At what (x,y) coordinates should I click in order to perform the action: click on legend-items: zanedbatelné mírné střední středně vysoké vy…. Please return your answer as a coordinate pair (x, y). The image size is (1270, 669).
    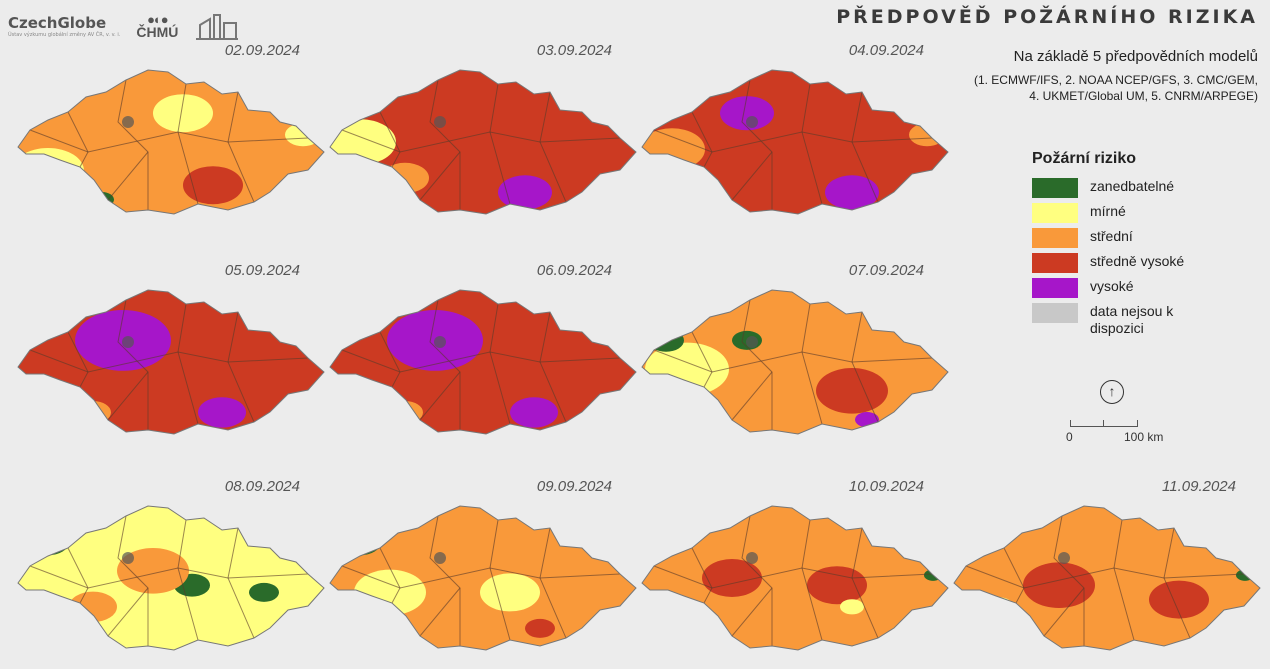
    Looking at the image, I should click on (1116, 257).